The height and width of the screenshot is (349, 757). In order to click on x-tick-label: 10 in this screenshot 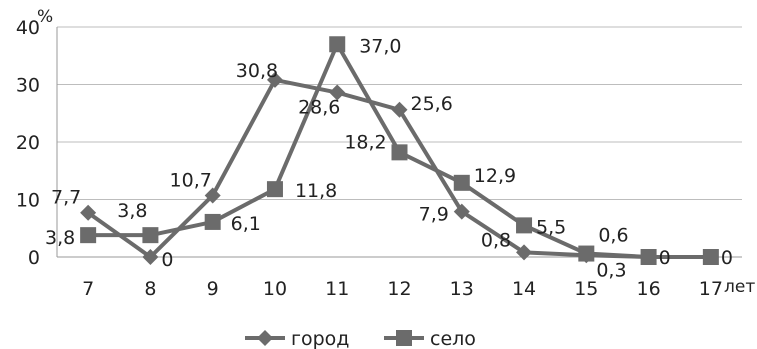, I will do `click(275, 289)`.